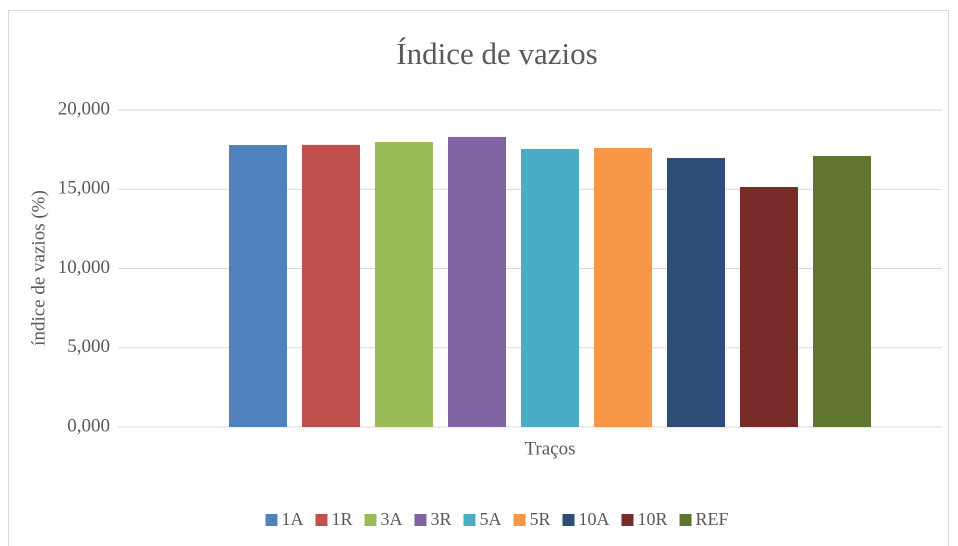 This screenshot has width=958, height=546. Describe the element at coordinates (594, 519) in the screenshot. I see `legend-label: 10A` at that location.